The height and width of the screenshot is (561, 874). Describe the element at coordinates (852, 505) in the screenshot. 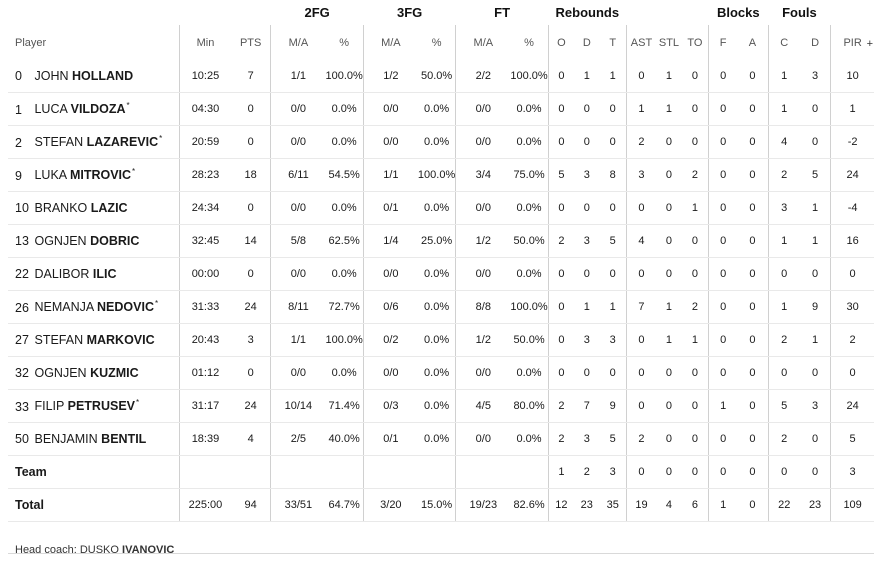

I see `col-pir: 109` at that location.